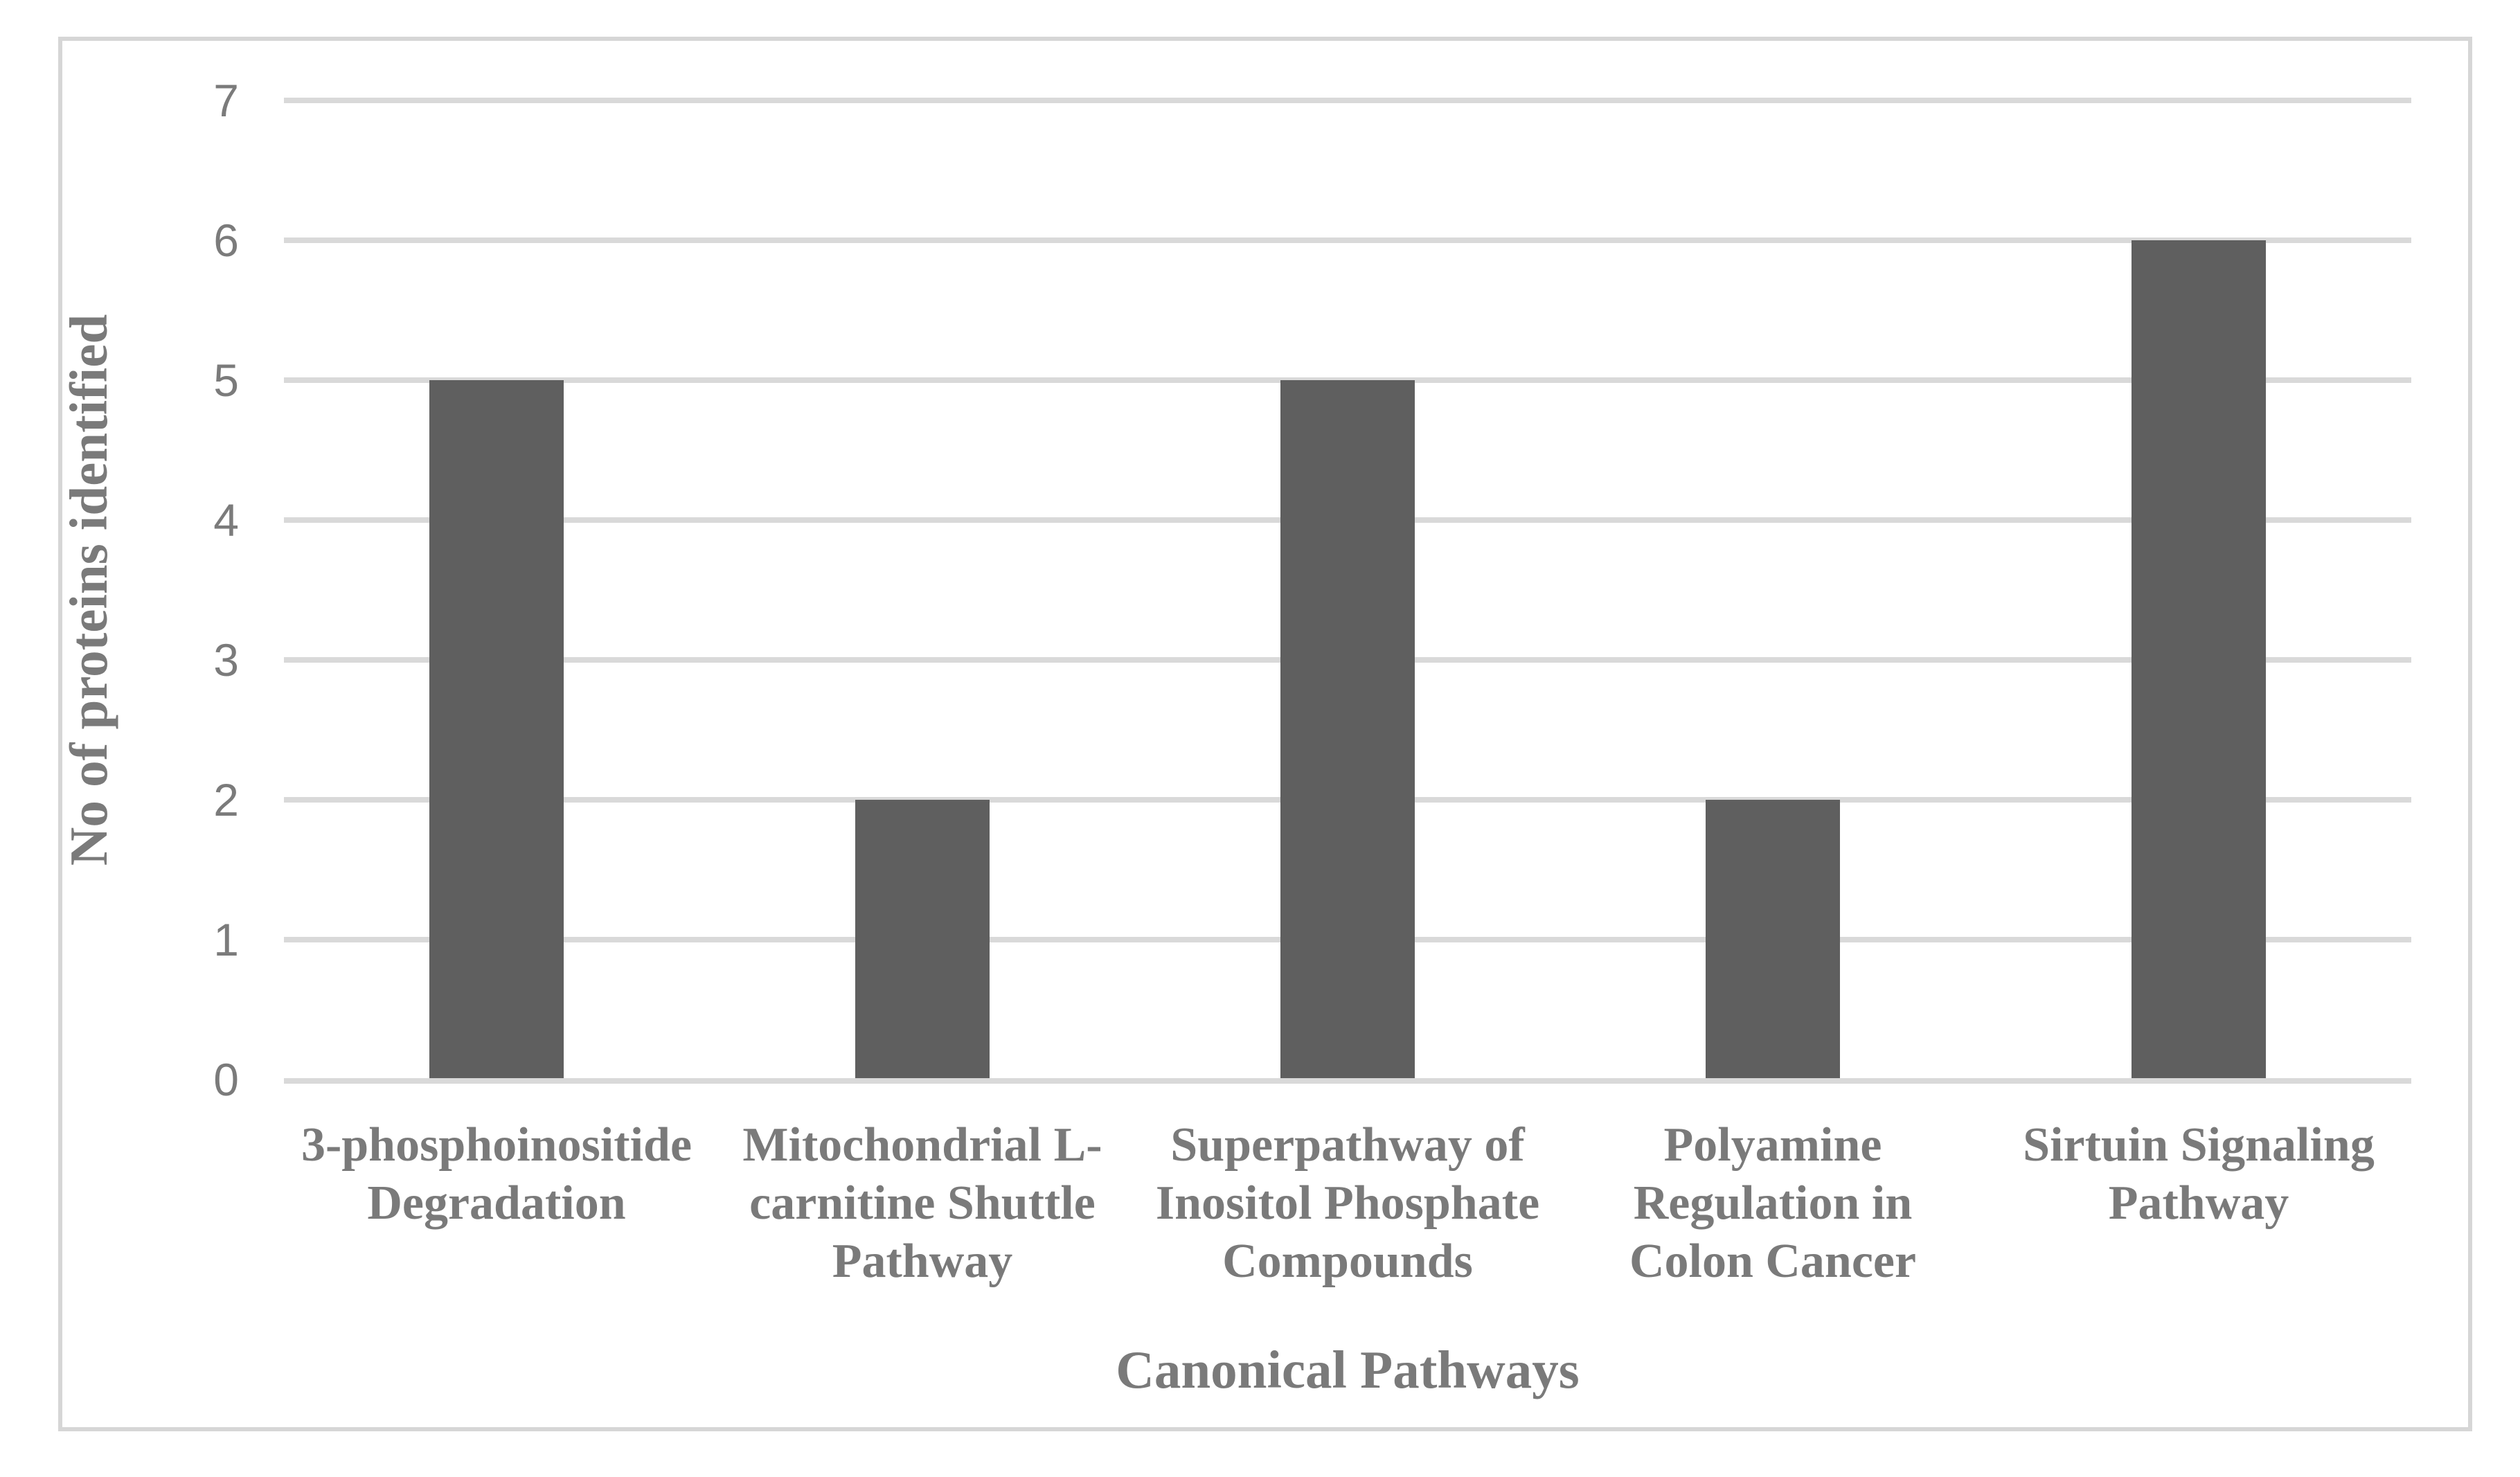  What do you see at coordinates (226, 520) in the screenshot?
I see `y-tick-label: 4` at bounding box center [226, 520].